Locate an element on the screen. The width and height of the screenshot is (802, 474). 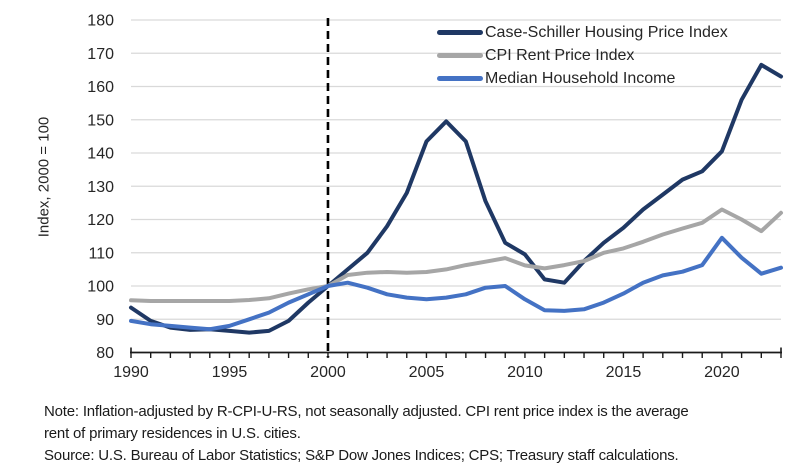
y-tick-label-130: 130 is located at coordinates (100, 187).